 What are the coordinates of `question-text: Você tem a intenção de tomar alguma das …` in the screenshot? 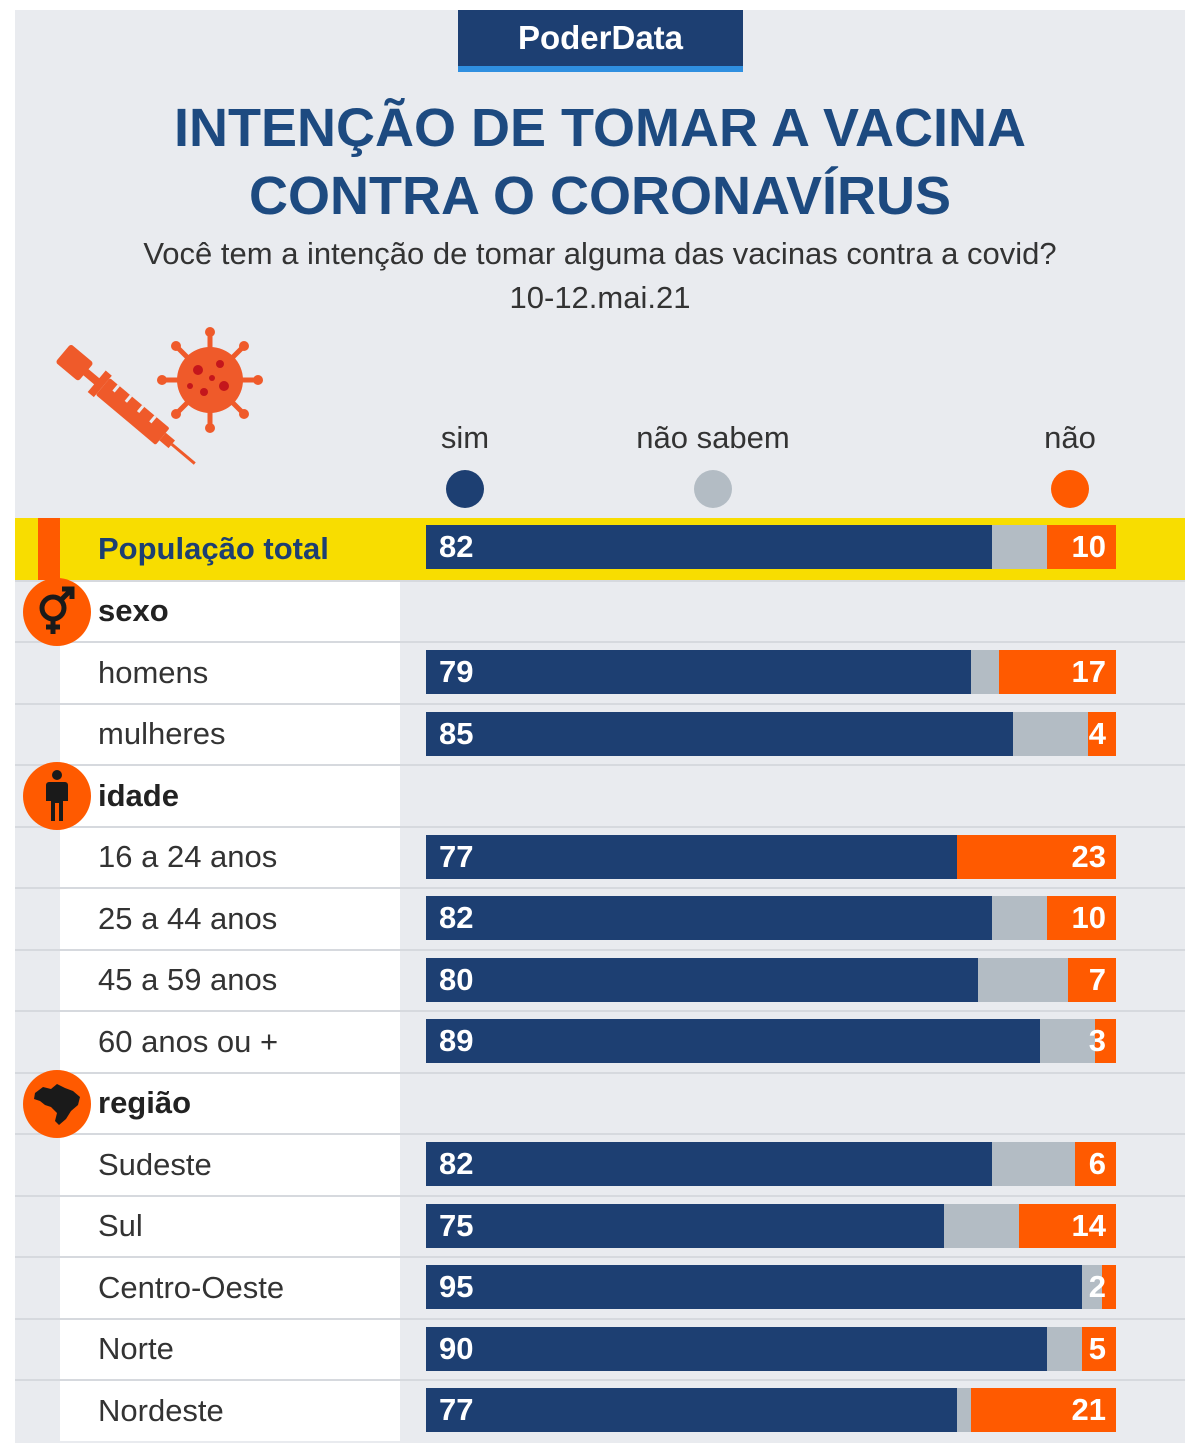 It's located at (600, 253).